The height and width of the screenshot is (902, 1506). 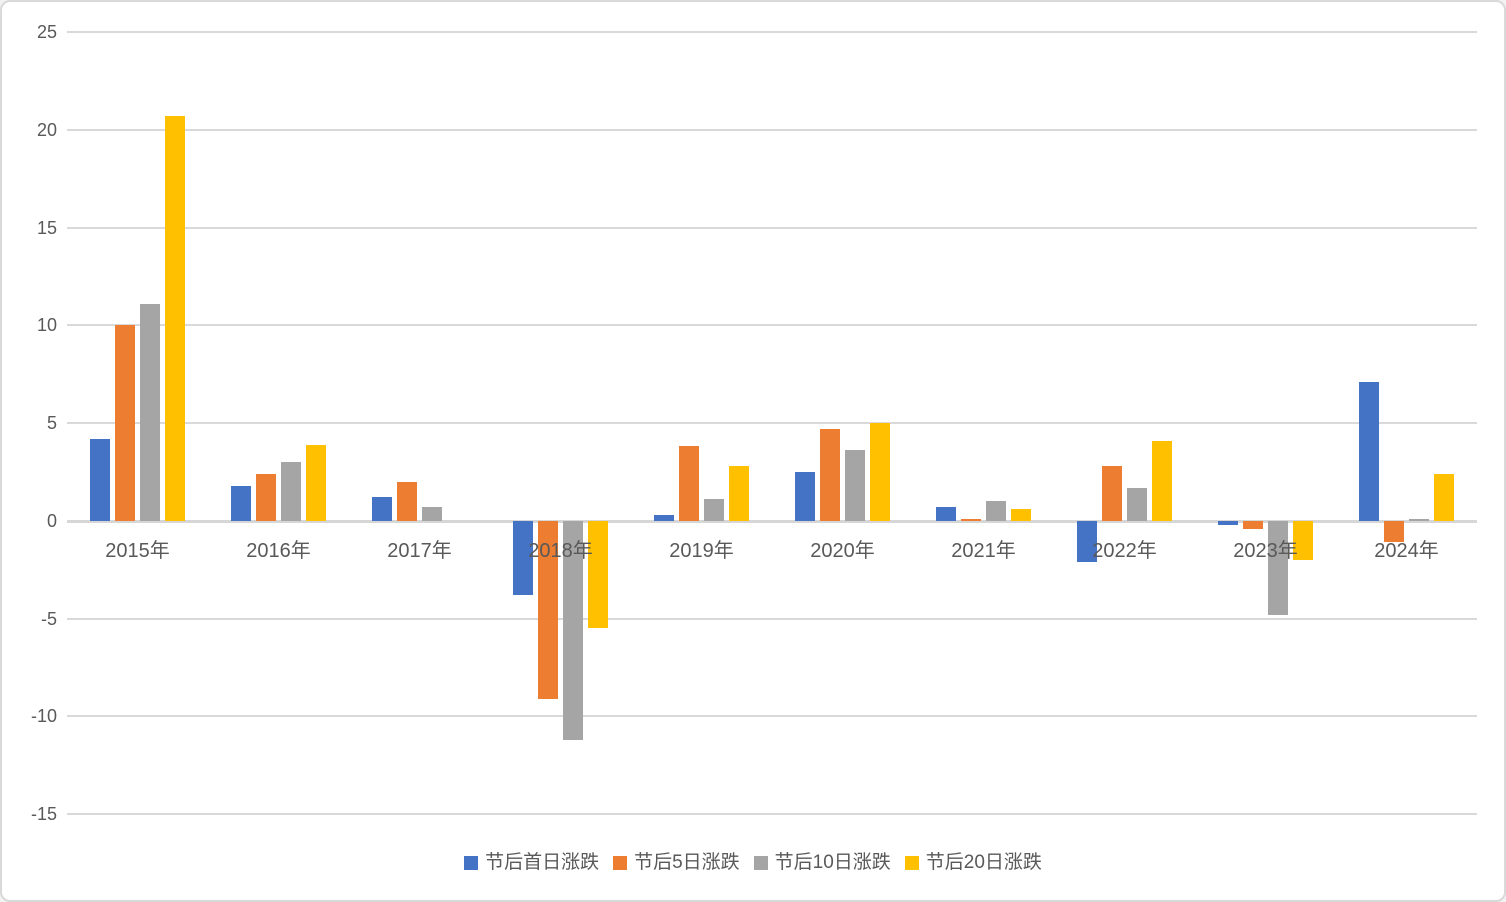 I want to click on legend-item: 节后20日涨跌, so click(x=973, y=863).